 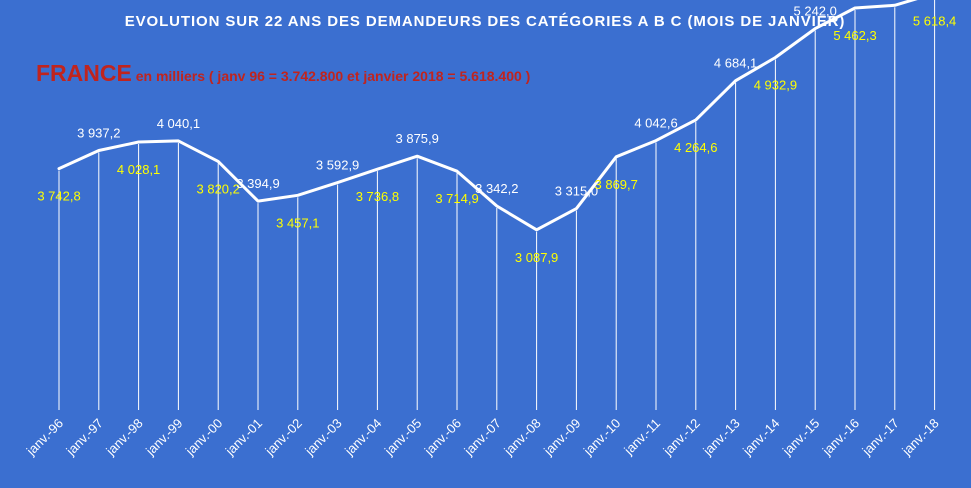 What do you see at coordinates (337, 165) in the screenshot?
I see `data-label: 3 592,9` at bounding box center [337, 165].